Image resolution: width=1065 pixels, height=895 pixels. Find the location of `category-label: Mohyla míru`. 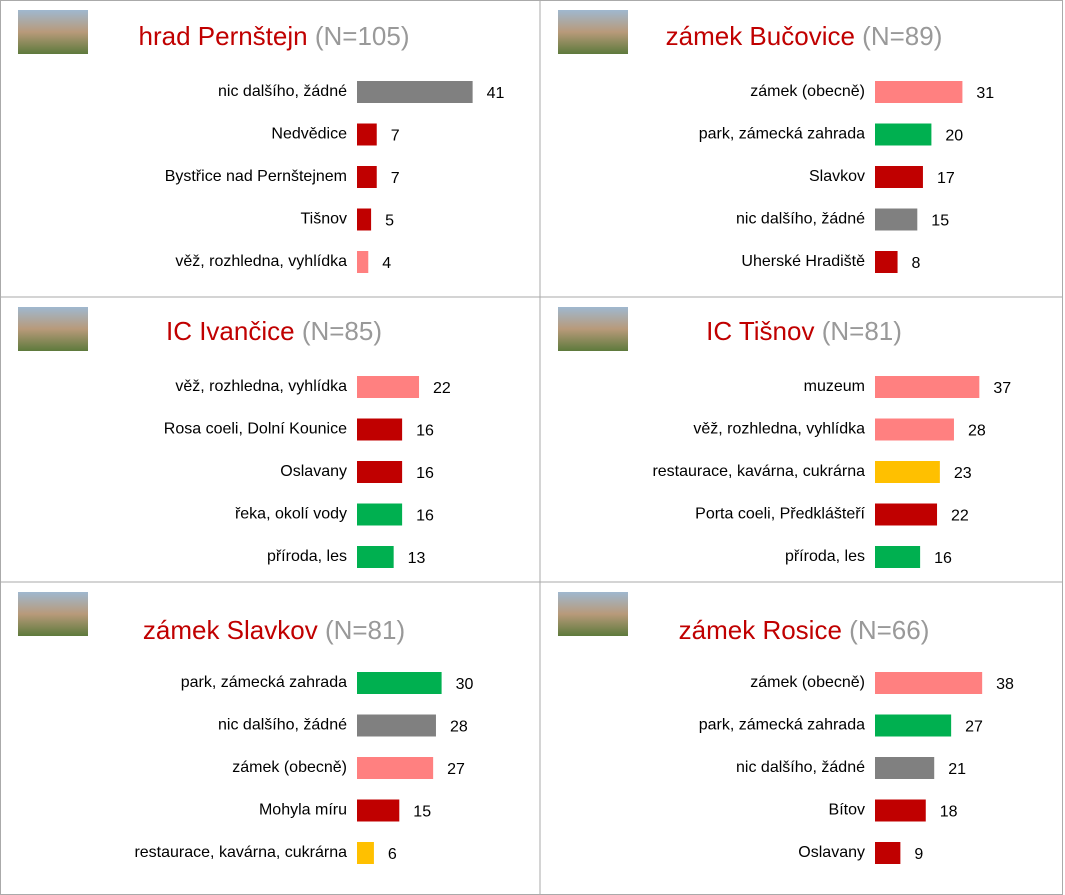

category-label: Mohyla míru is located at coordinates (303, 810).